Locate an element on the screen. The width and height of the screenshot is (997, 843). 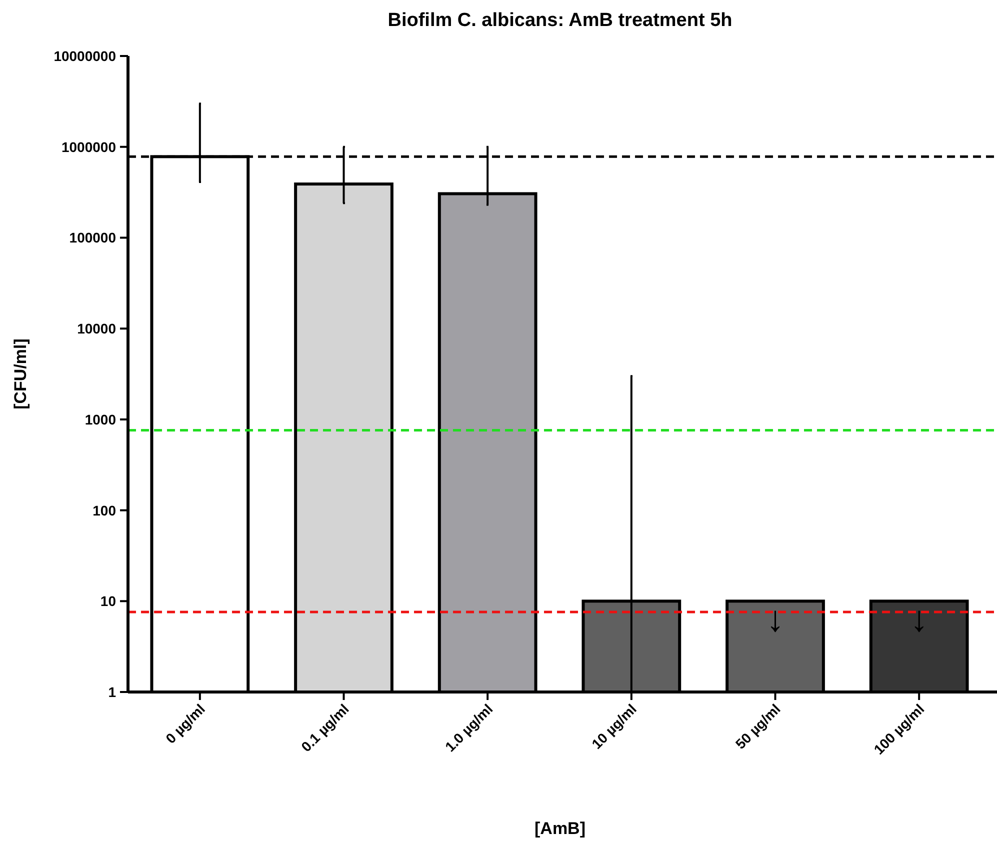
y-tick-label: 10 is located at coordinates (108, 601).